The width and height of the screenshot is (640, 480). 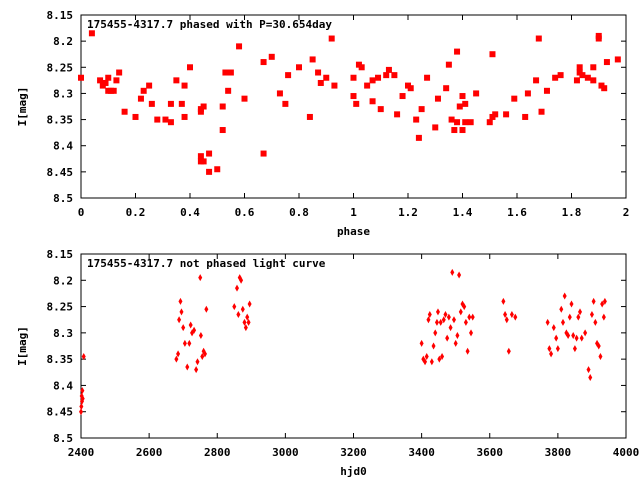 I want to click on x-tick-label: 3000, so click(x=285, y=452).